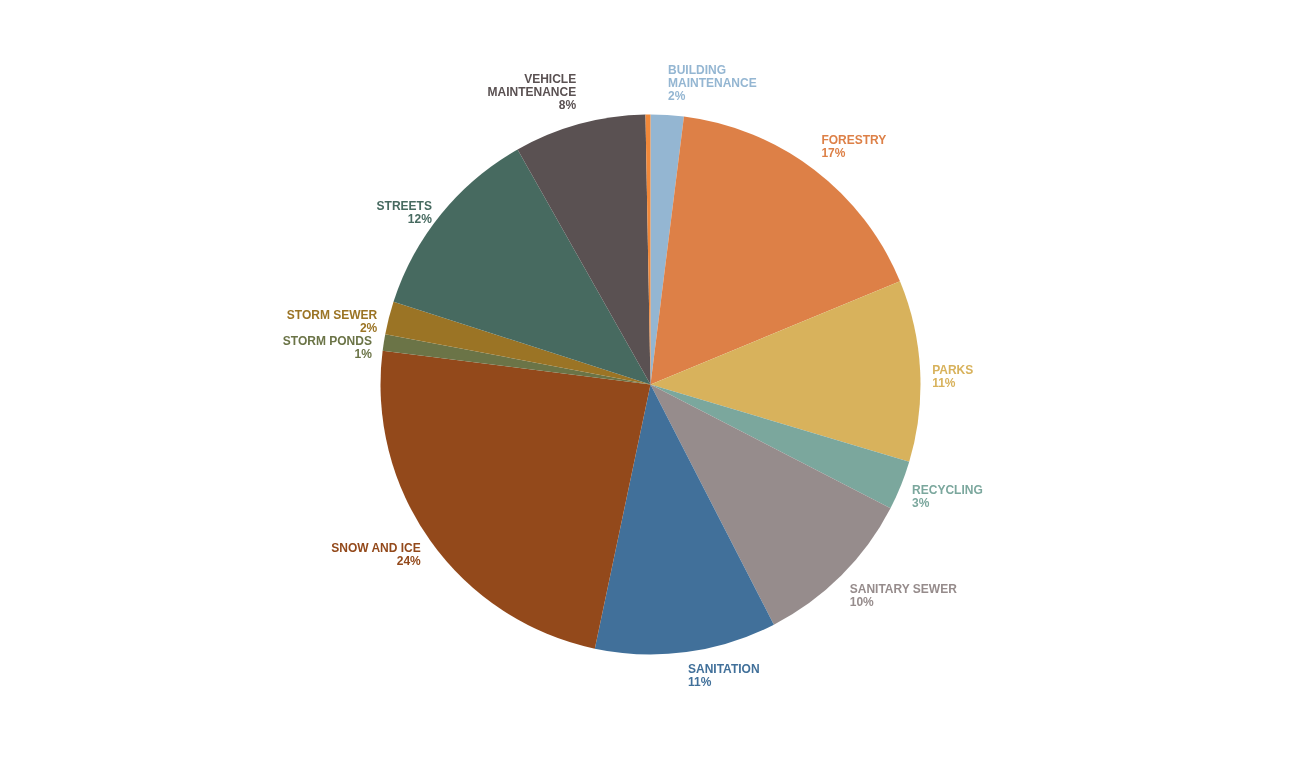  Describe the element at coordinates (854, 140) in the screenshot. I see `slice-label: FORESTRY` at that location.